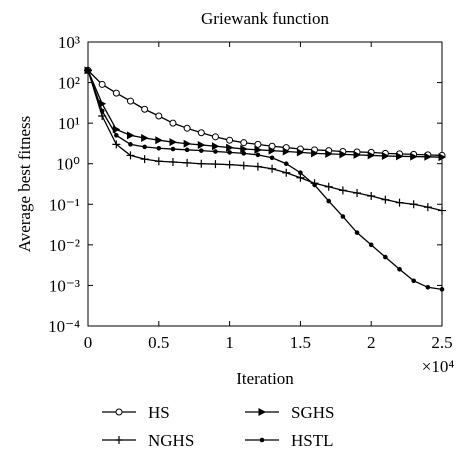  I want to click on x-tick-label: 1.5, so click(300, 342).